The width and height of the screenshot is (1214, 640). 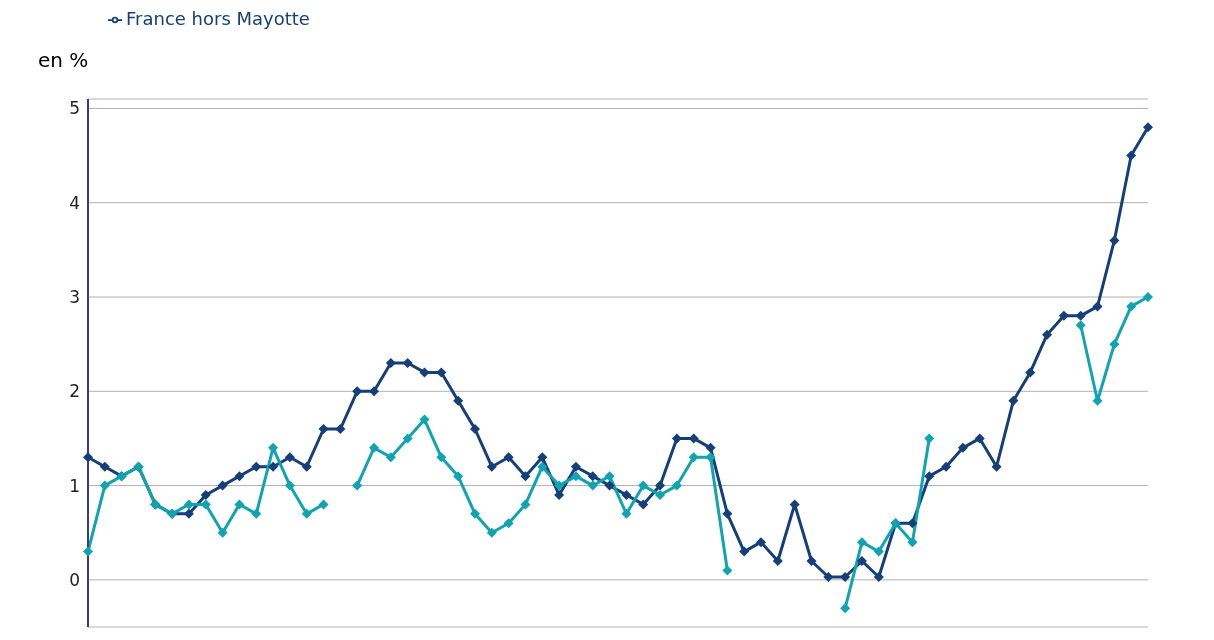 What do you see at coordinates (74, 391) in the screenshot?
I see `y-tick-label: 2` at bounding box center [74, 391].